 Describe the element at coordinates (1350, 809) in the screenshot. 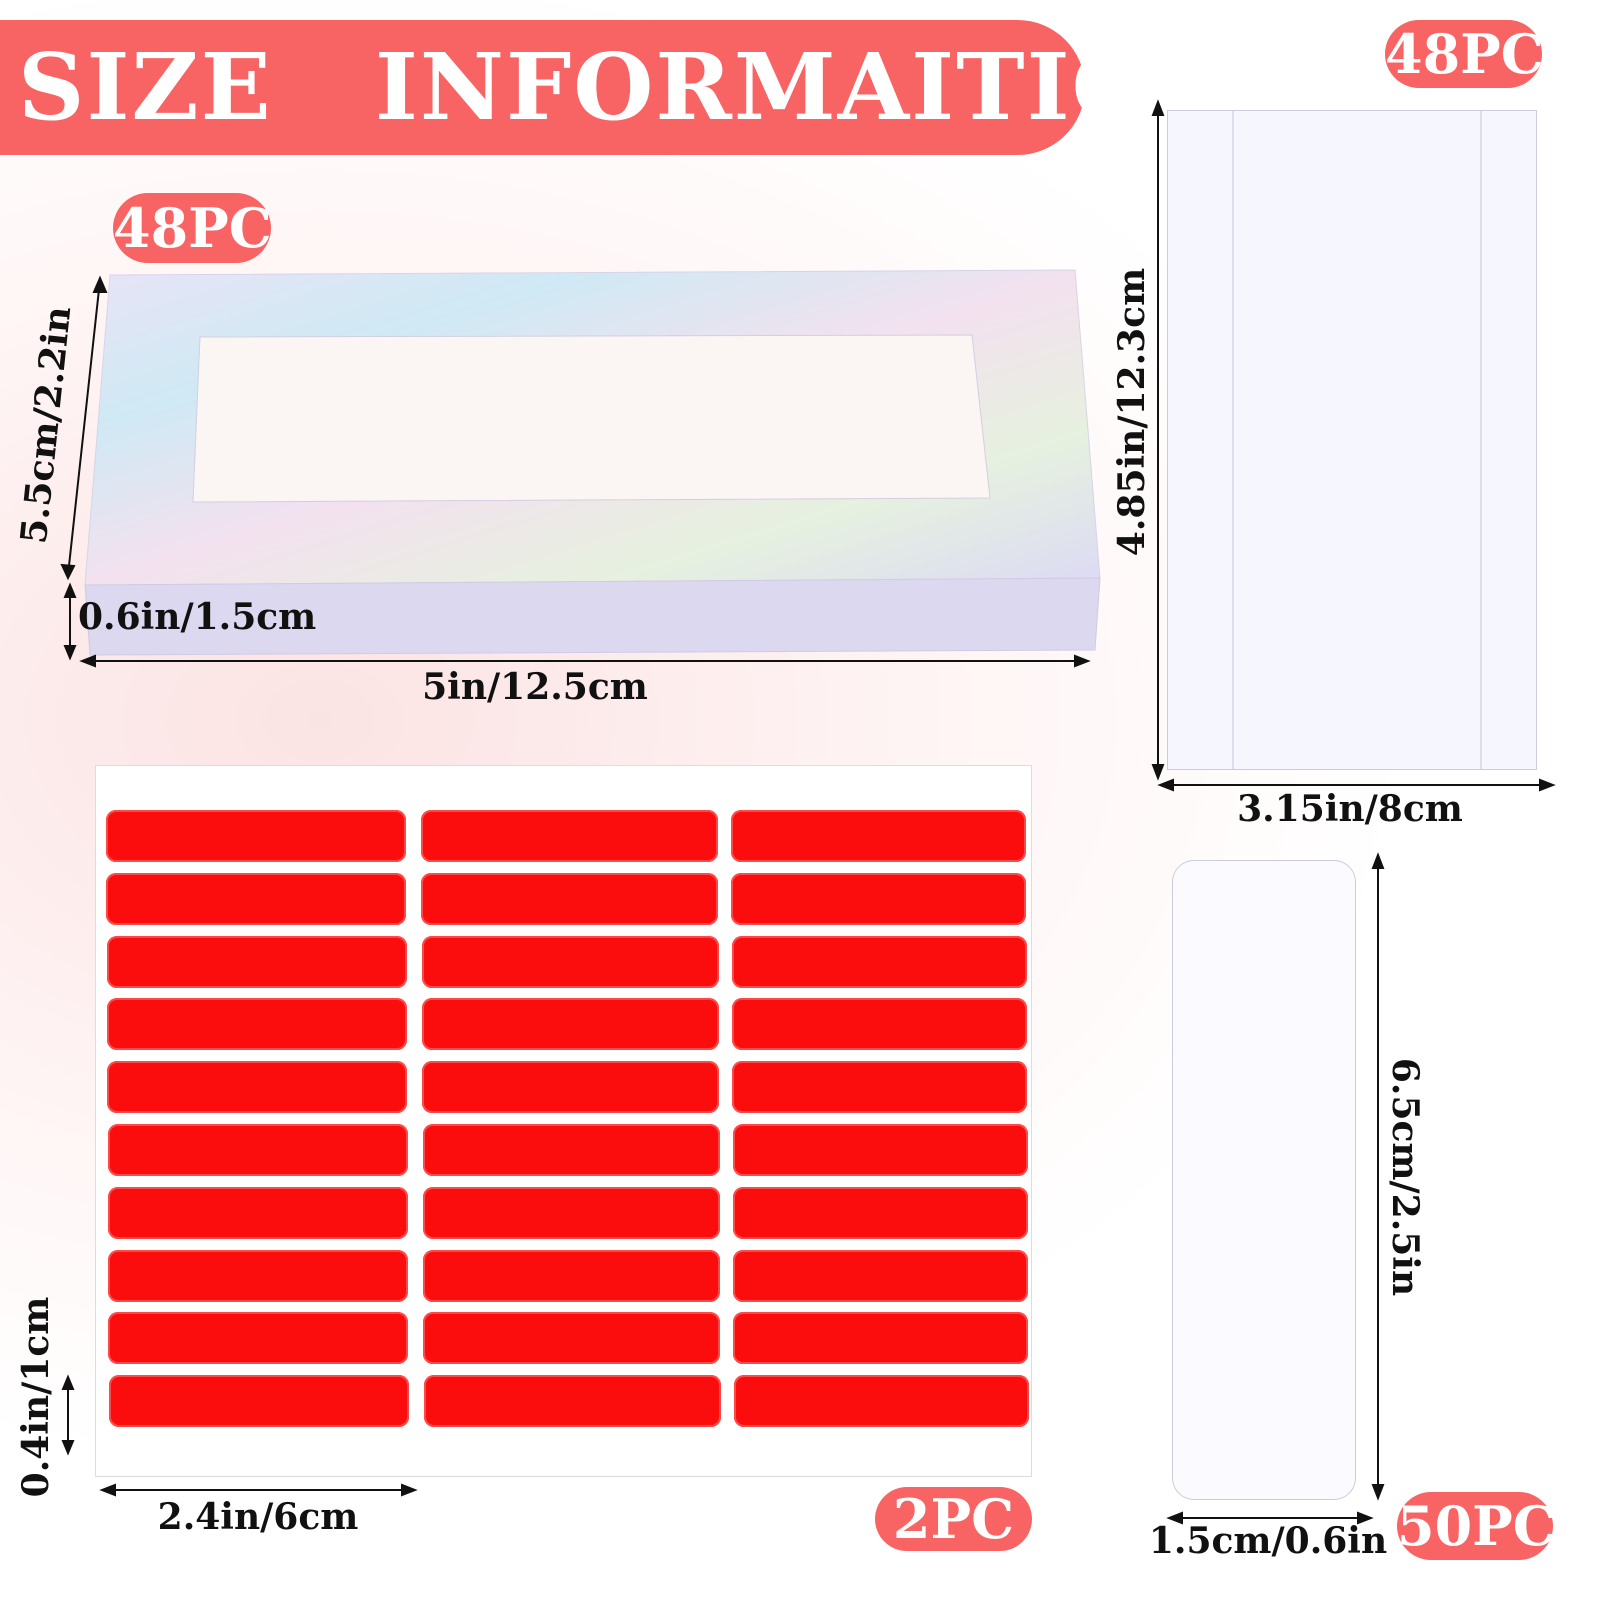

I see `sheet-width-label: 3.15in/8cm` at that location.